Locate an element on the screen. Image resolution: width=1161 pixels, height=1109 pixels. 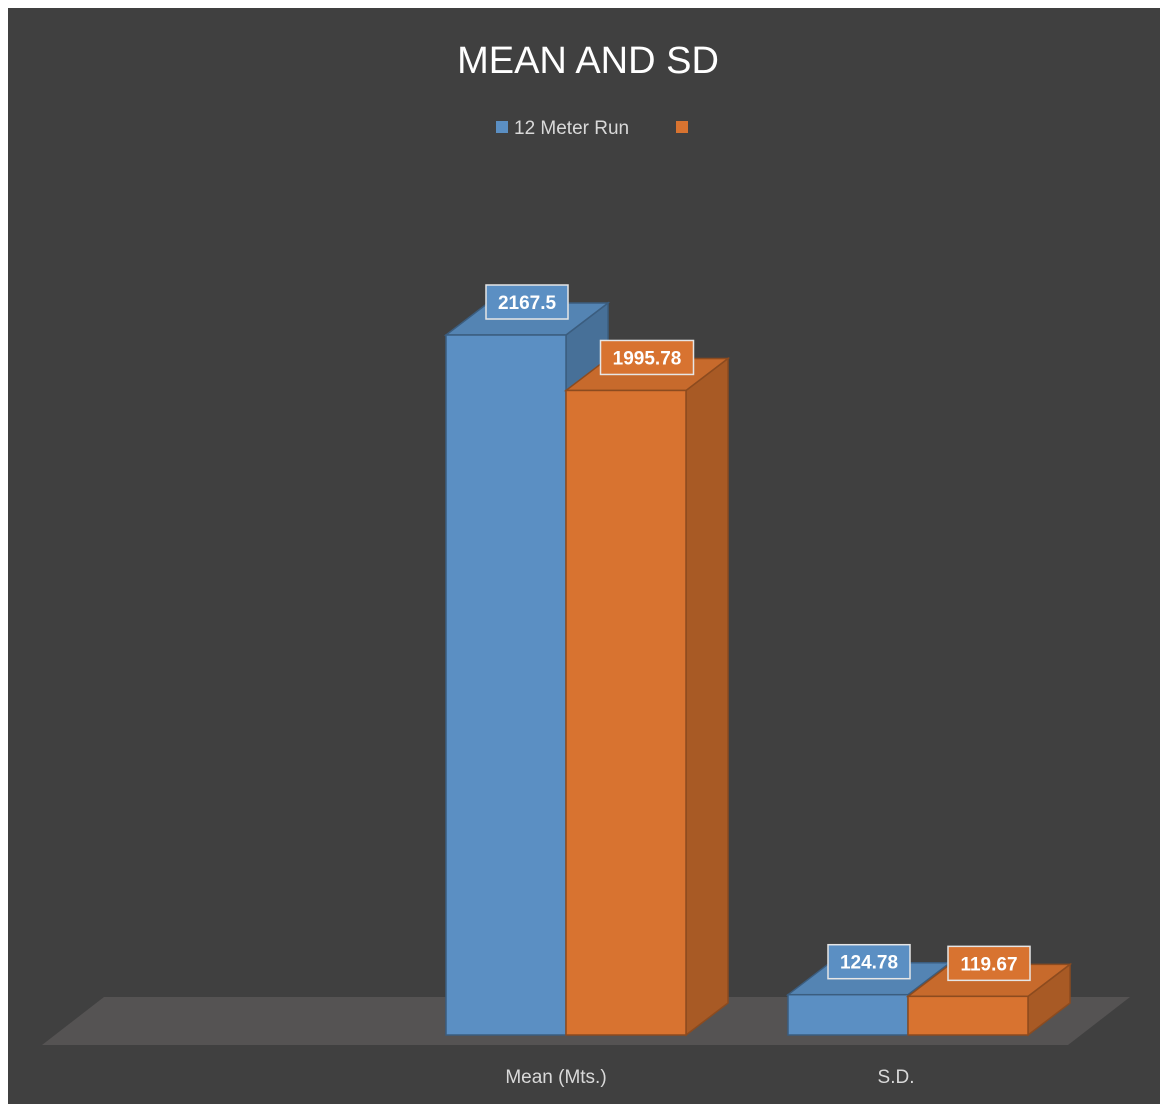
chart-legend: 12 Meter Run is located at coordinates (592, 128).